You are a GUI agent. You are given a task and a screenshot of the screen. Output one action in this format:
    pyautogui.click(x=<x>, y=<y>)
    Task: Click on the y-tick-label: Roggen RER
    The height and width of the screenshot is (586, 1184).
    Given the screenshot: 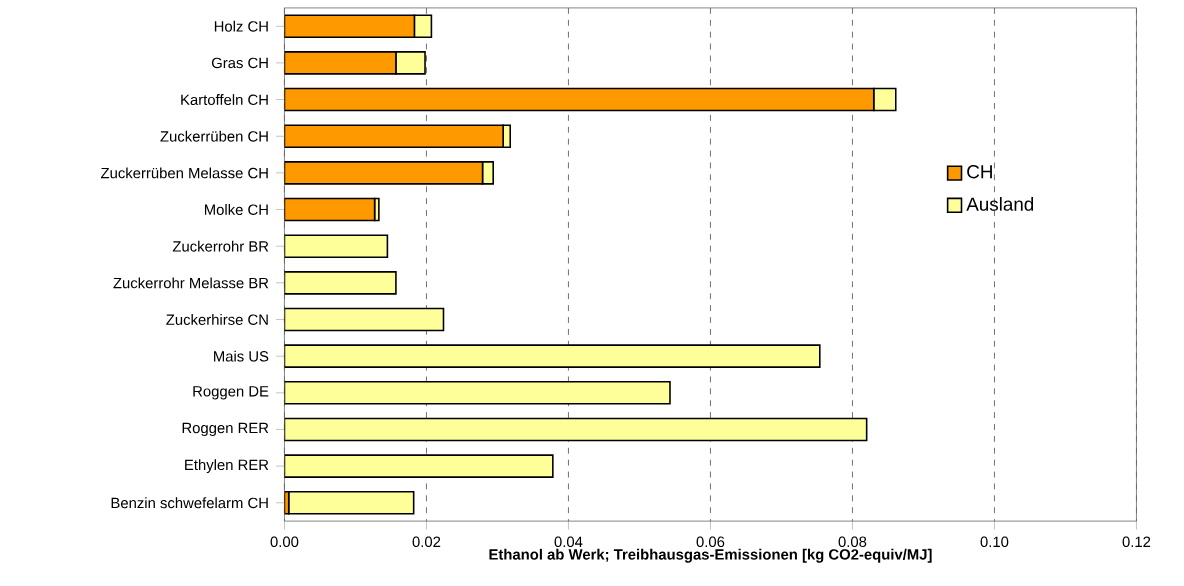 What is the action you would take?
    pyautogui.click(x=225, y=429)
    